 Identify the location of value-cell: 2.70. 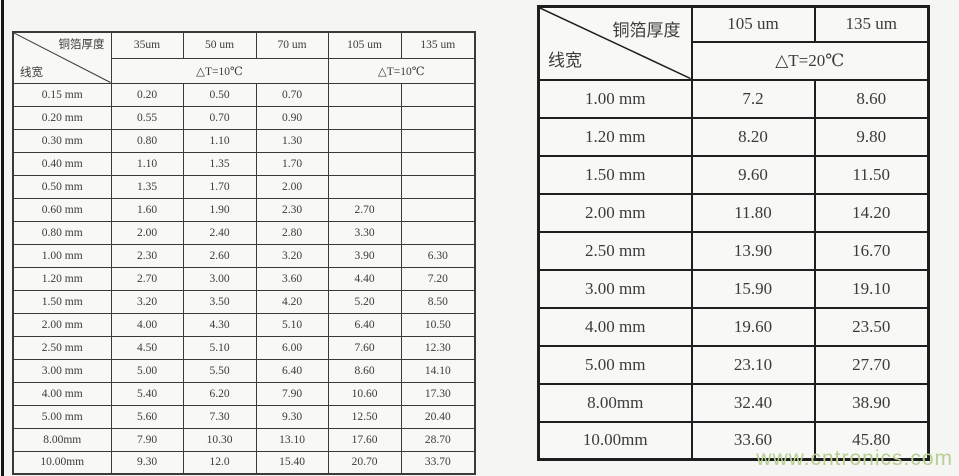
(147, 278).